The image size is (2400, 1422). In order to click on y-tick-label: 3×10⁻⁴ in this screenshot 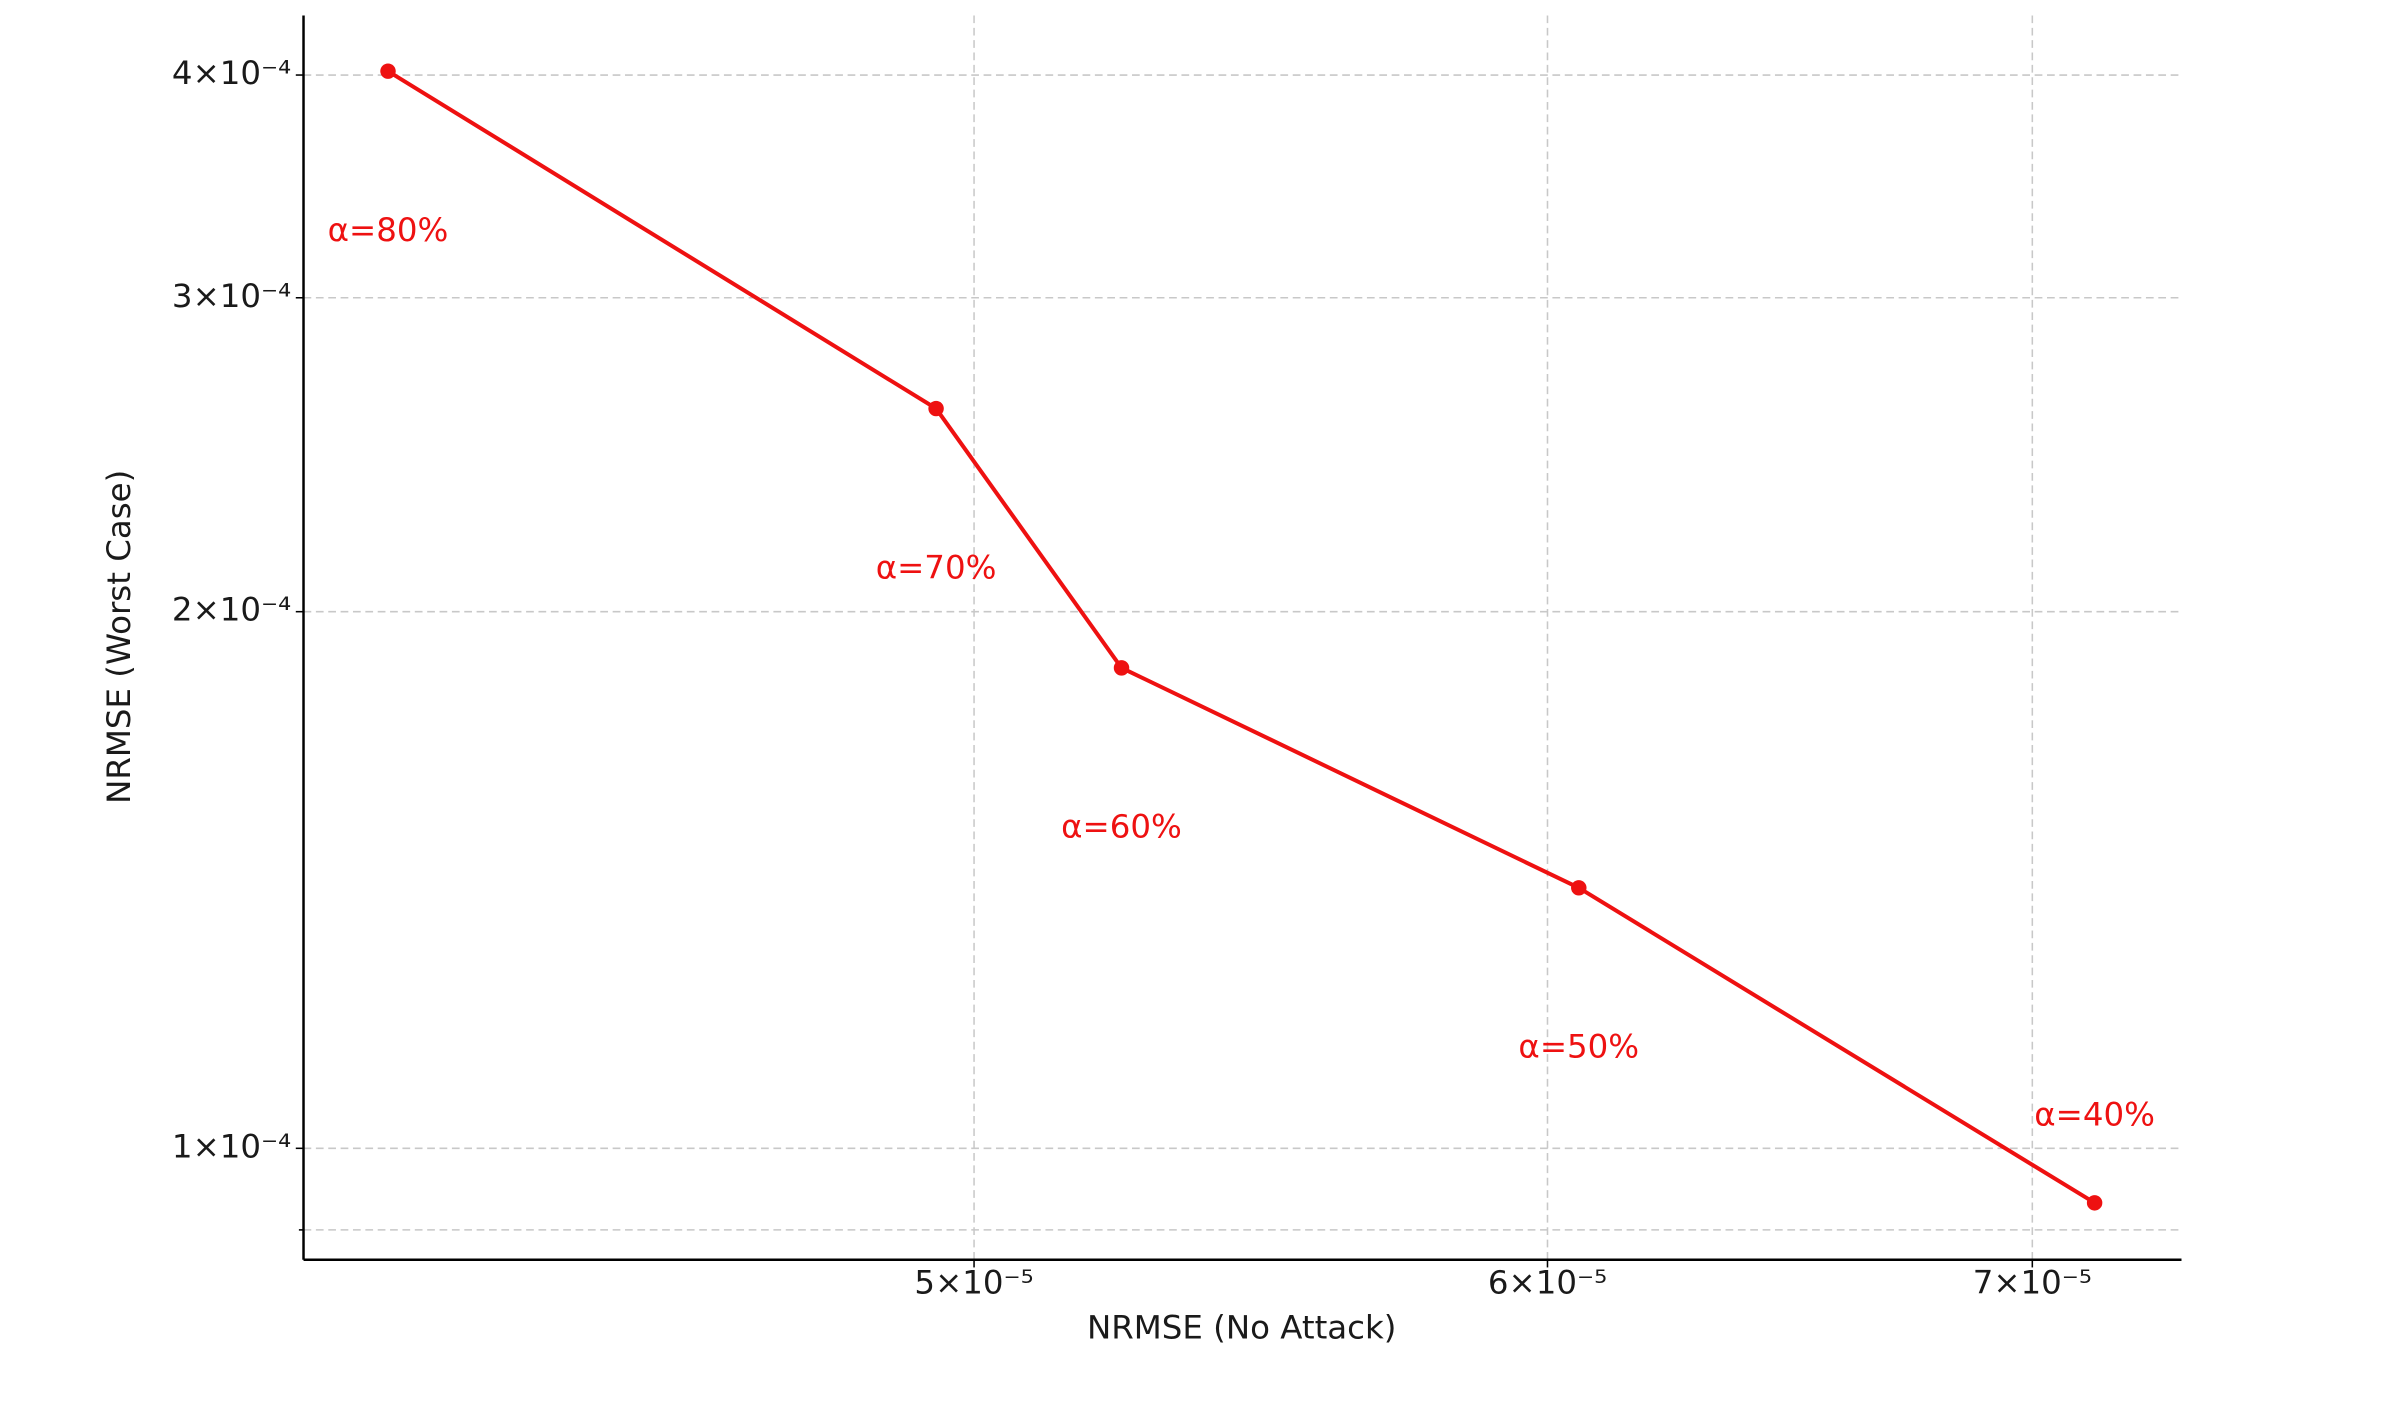, I will do `click(231, 296)`.